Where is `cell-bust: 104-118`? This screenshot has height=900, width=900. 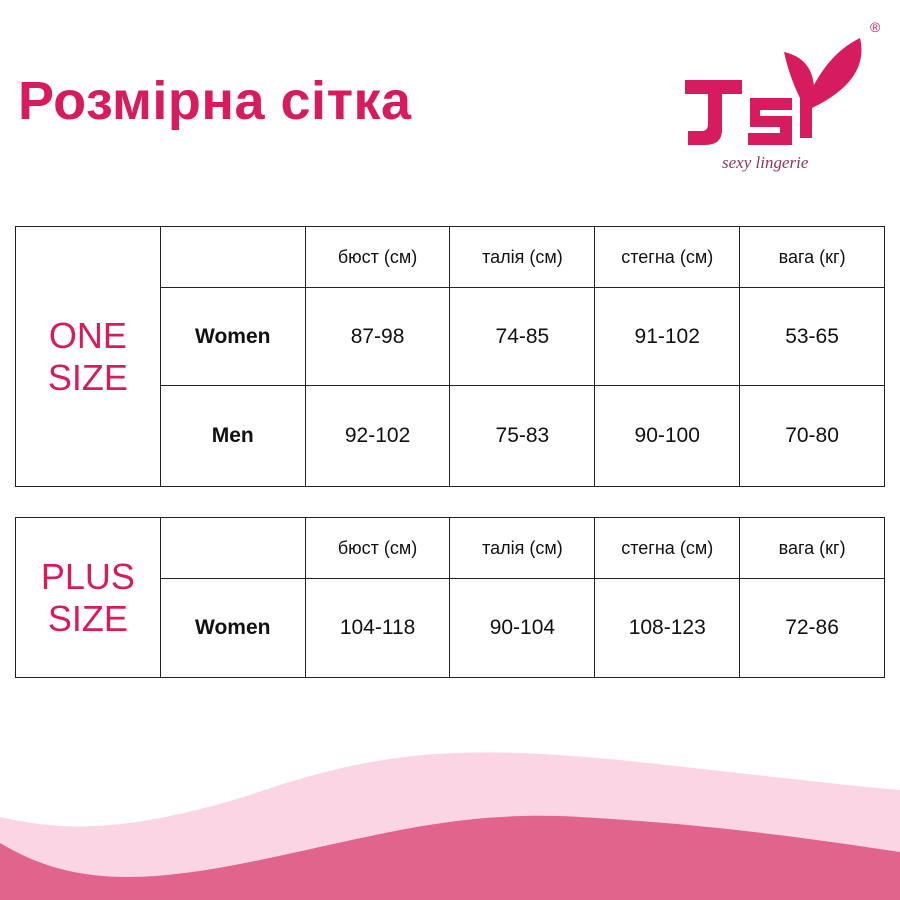 cell-bust: 104-118 is located at coordinates (377, 628).